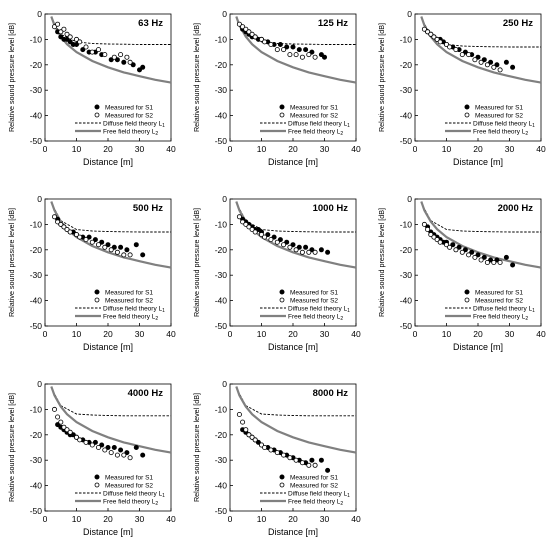  I want to click on x-axis-label: Distance [m], so click(293, 162).